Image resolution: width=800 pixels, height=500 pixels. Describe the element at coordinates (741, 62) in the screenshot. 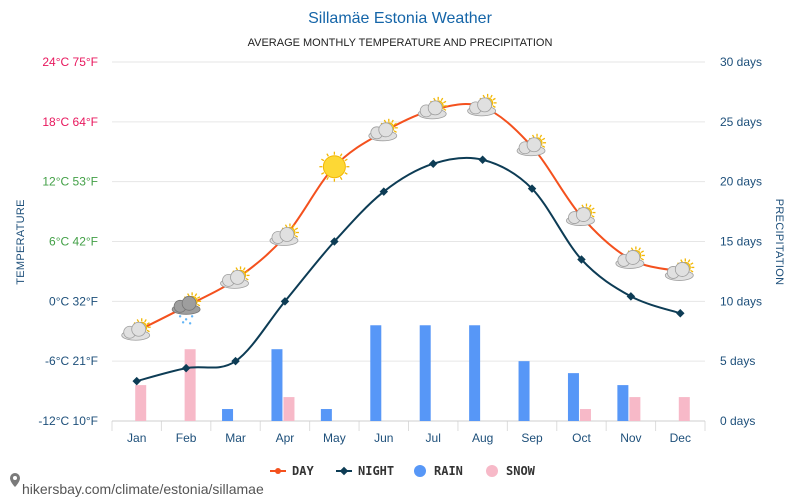

I see `right-tick-label: 30 days` at that location.